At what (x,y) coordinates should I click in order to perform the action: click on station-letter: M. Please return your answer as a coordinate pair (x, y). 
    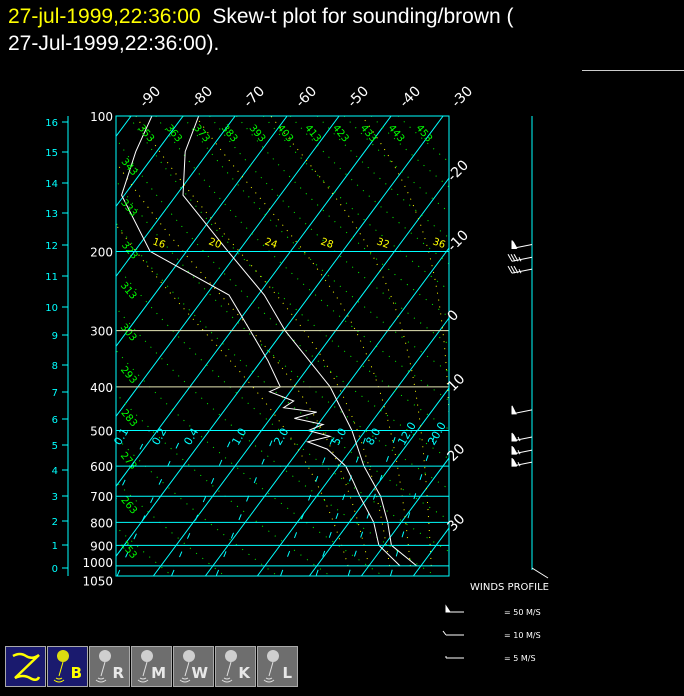
    Looking at the image, I should click on (158, 673).